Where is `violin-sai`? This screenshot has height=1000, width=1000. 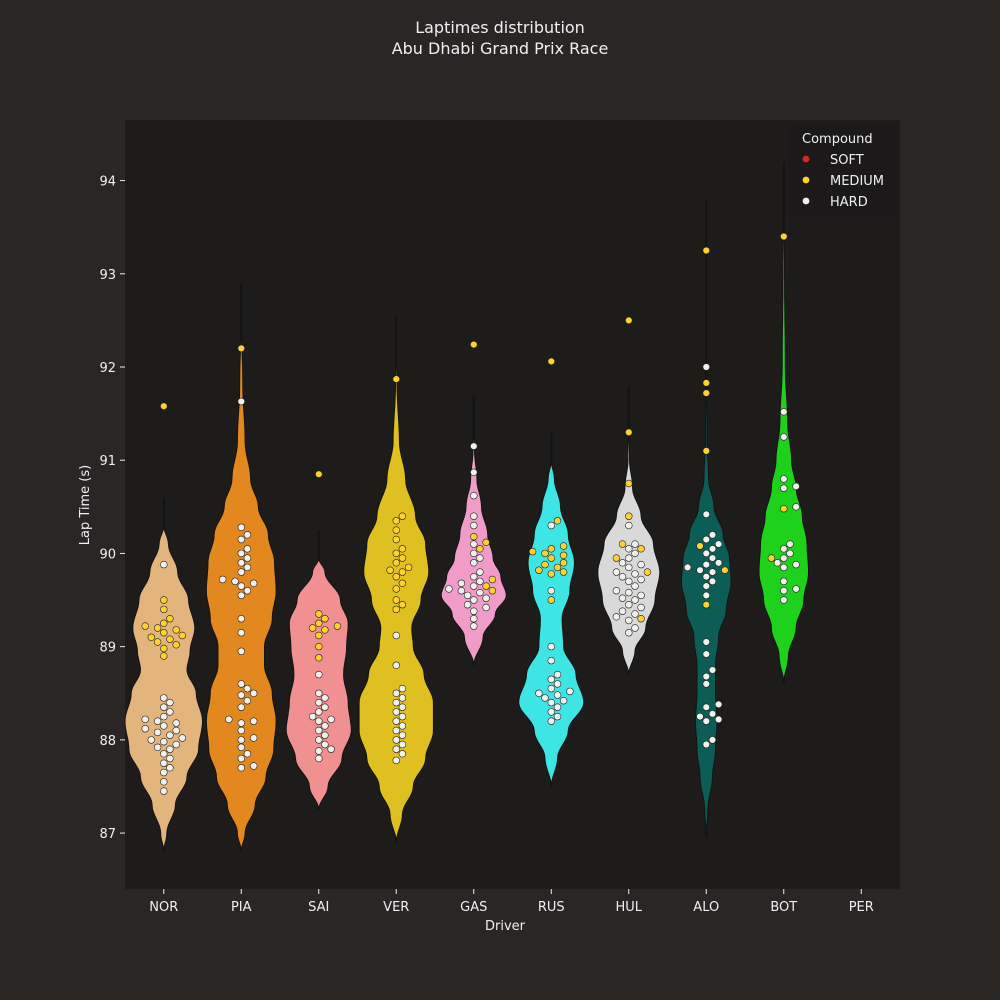 violin-sai is located at coordinates (318, 684).